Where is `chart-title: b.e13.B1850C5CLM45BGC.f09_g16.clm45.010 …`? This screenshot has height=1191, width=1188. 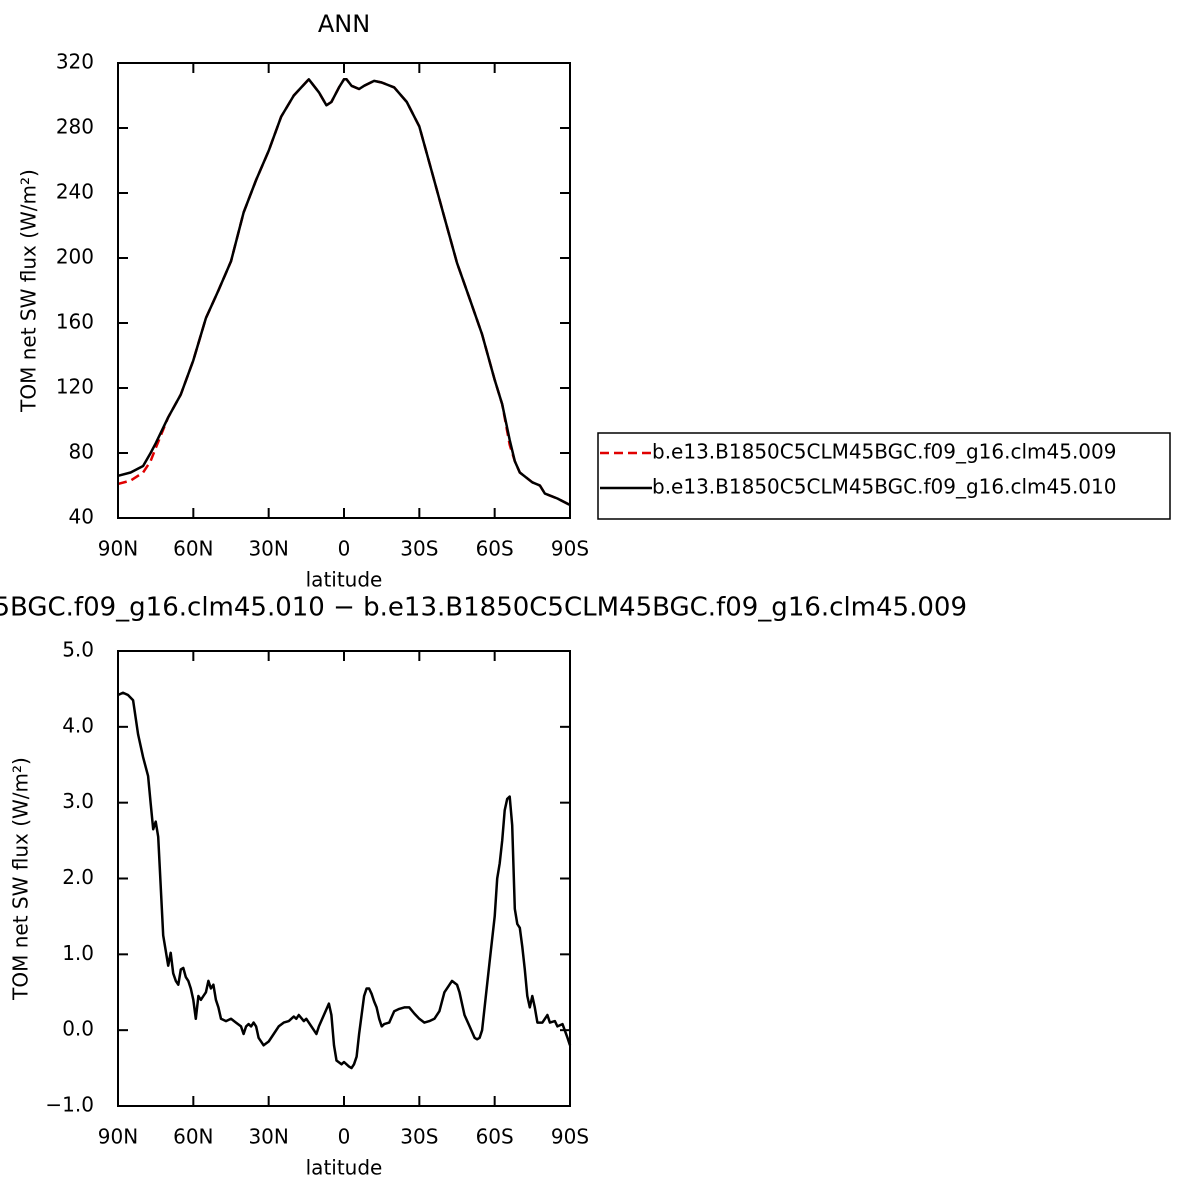 chart-title: b.e13.B1850C5CLM45BGC.f09_g16.clm45.010 … is located at coordinates (483, 608).